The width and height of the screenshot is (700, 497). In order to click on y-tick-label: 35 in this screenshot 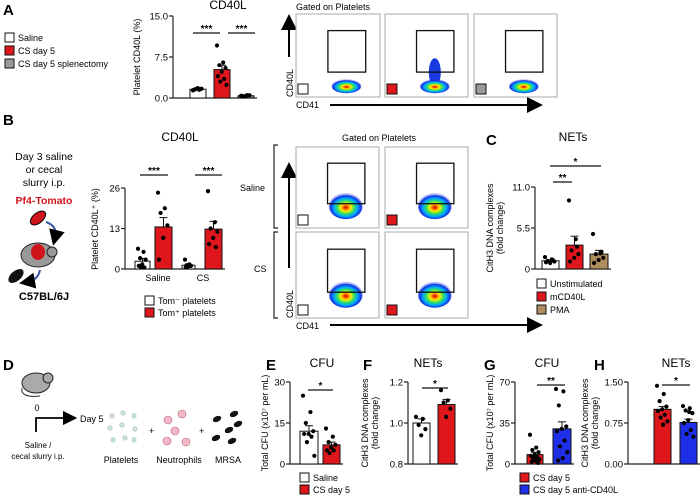, I will do `click(504, 424)`.